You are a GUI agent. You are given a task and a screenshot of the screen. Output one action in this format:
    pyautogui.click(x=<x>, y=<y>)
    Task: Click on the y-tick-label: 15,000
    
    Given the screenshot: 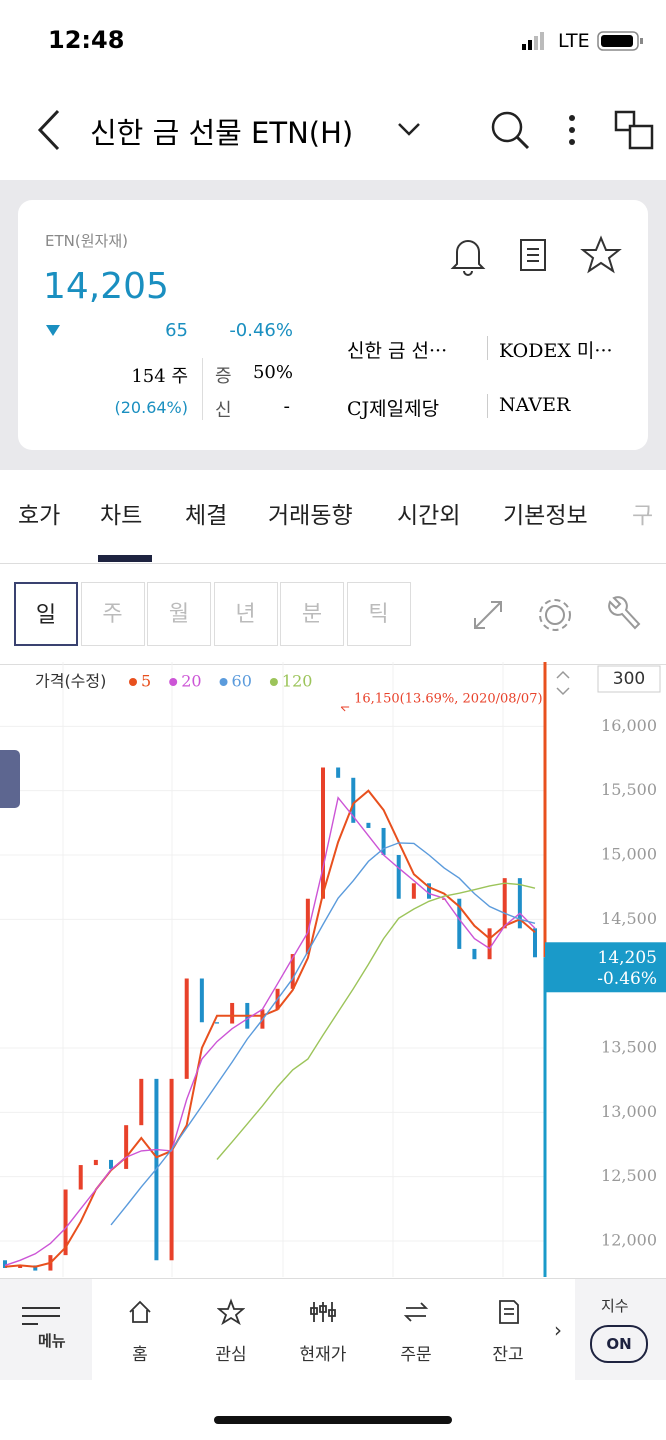 What is the action you would take?
    pyautogui.click(x=629, y=853)
    